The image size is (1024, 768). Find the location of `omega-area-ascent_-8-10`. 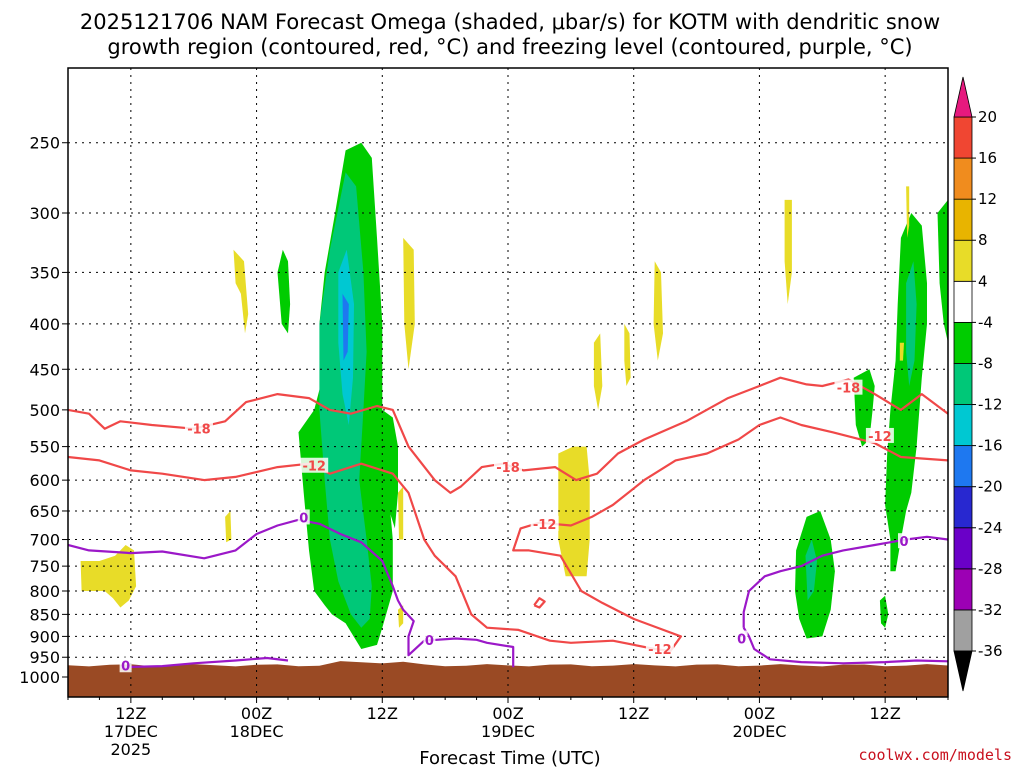

omega-area-ascent_-8-10 is located at coordinates (811, 570).